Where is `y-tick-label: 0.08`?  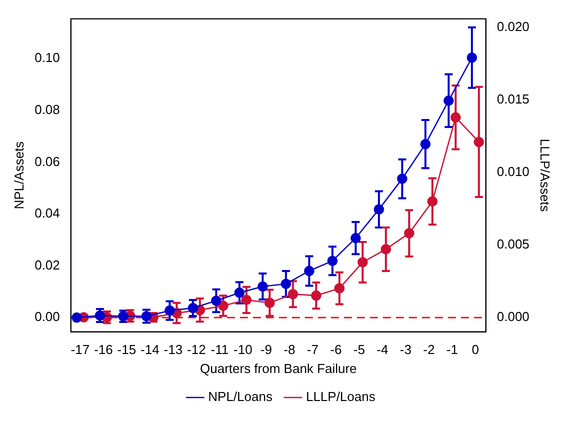
y-tick-label: 0.08 is located at coordinates (47, 110).